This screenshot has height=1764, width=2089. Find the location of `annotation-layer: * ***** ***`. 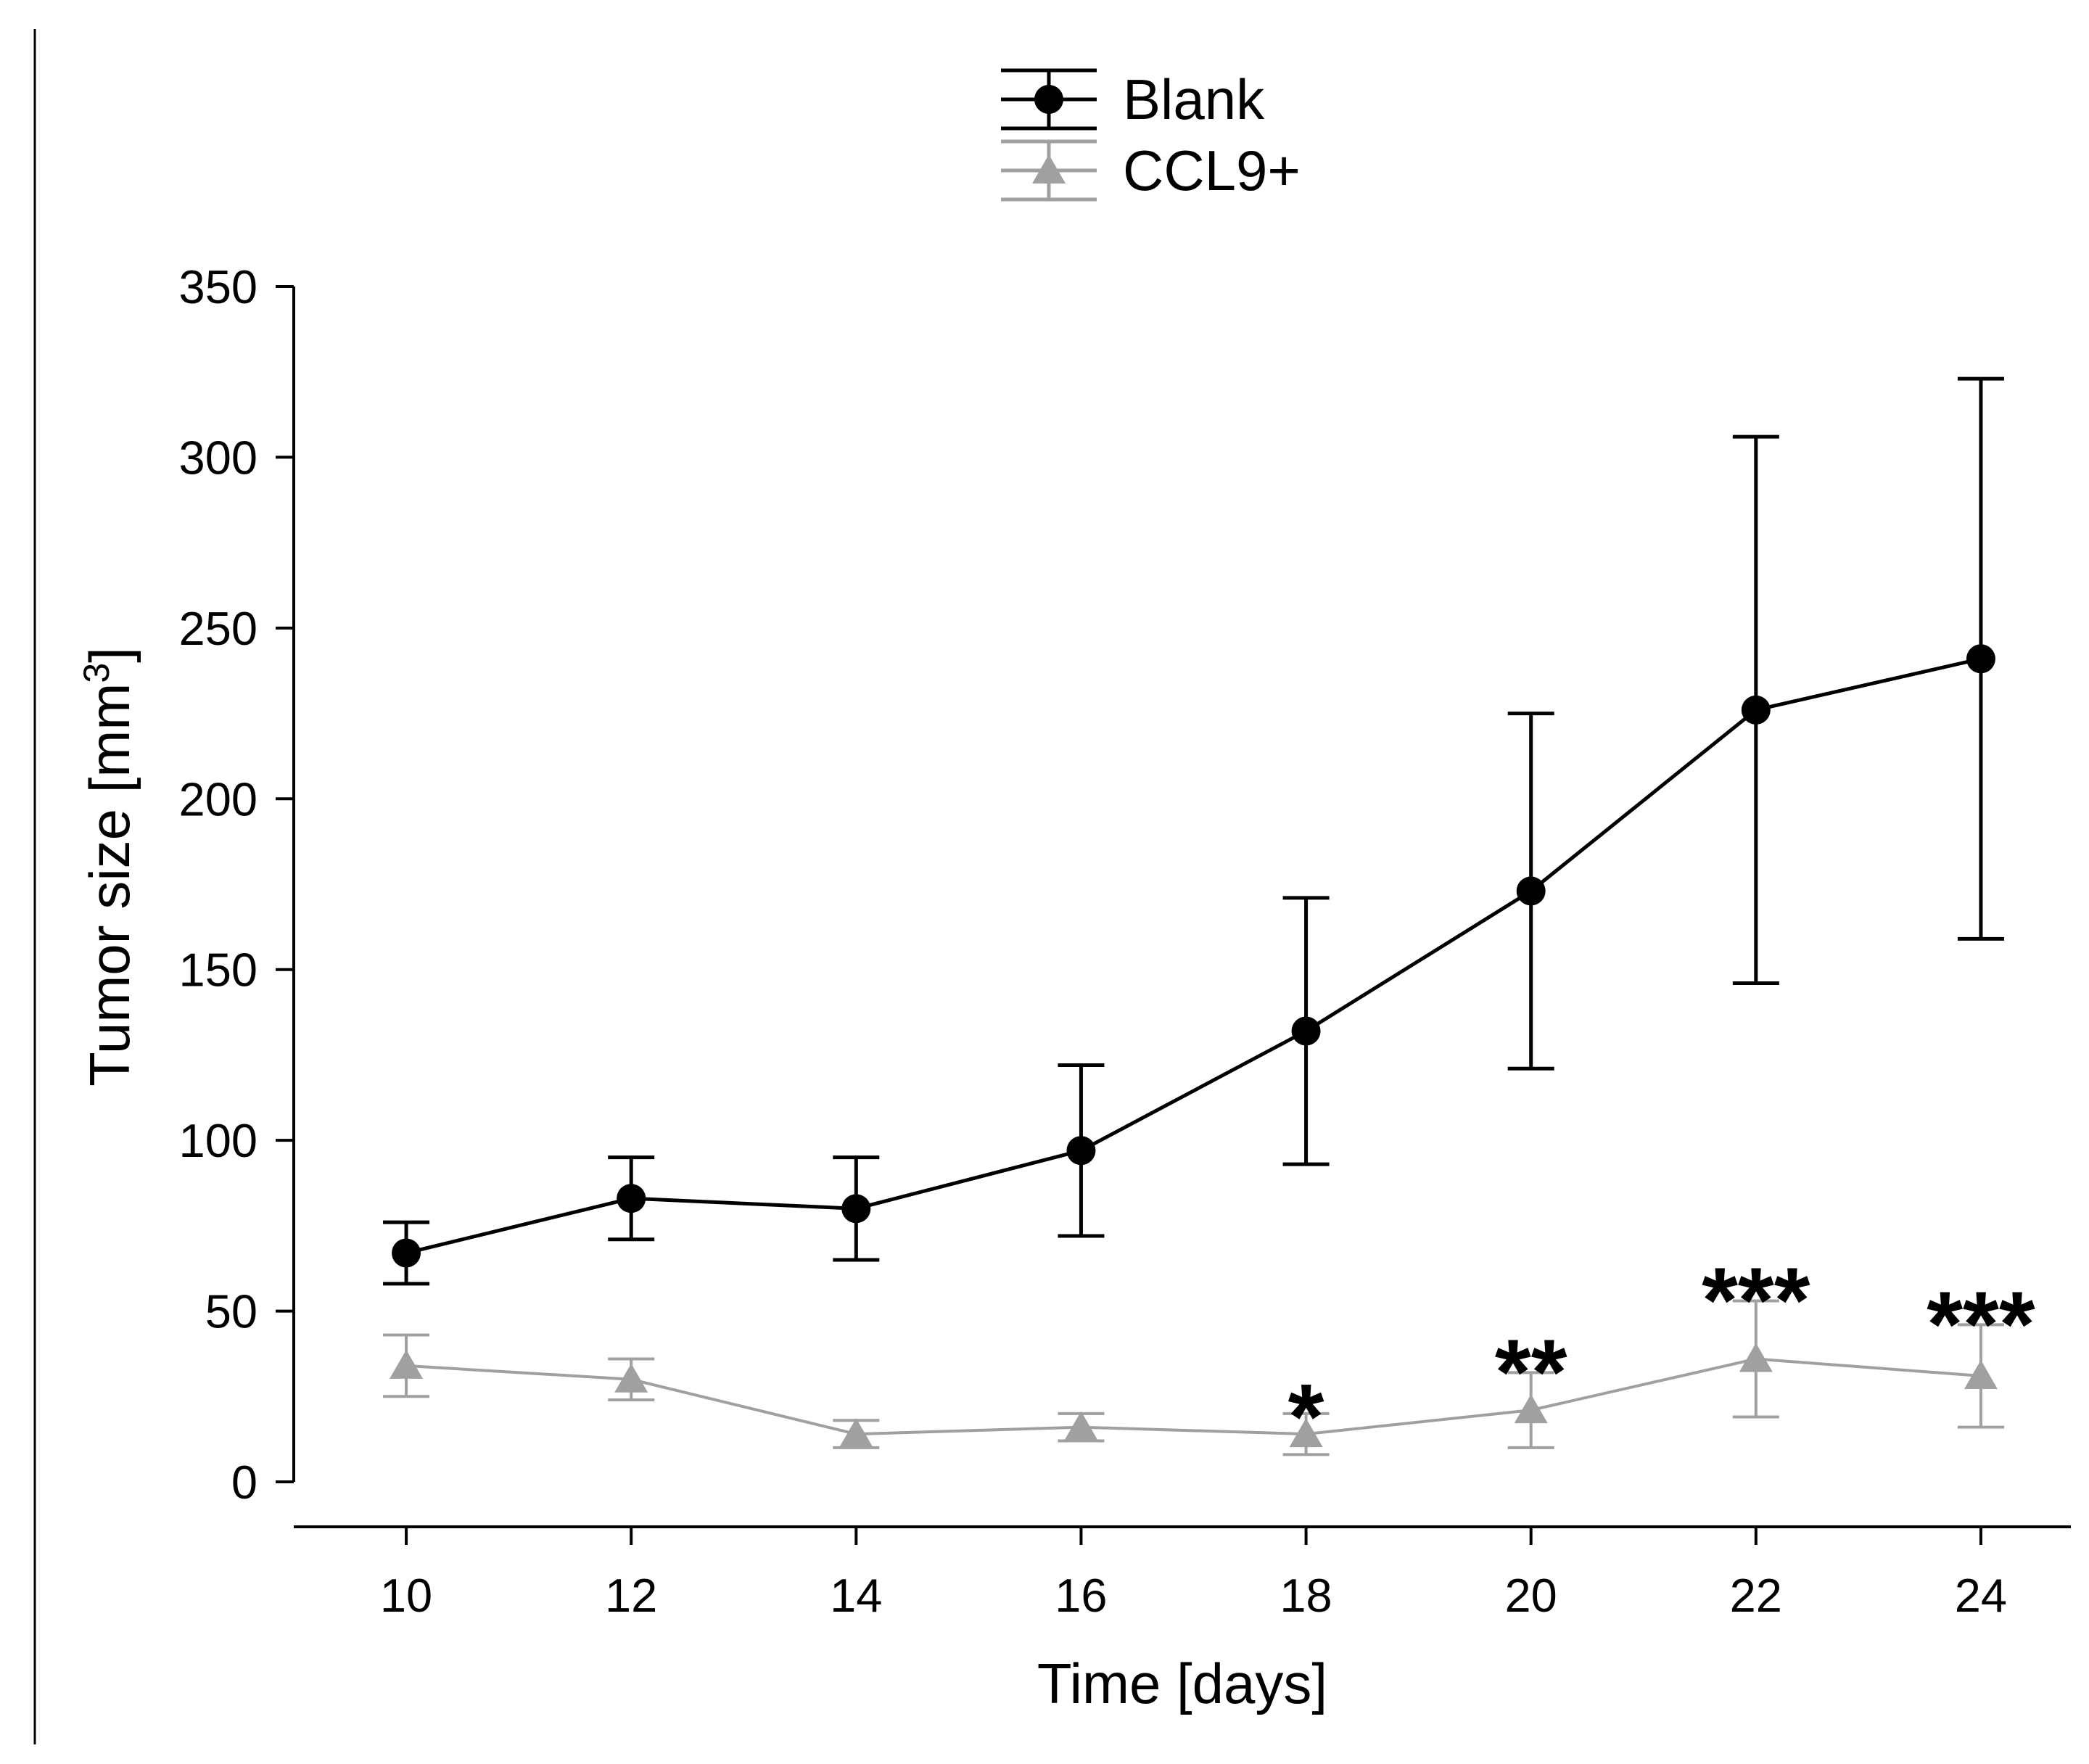

annotation-layer: * ***** *** is located at coordinates (1662, 1359).